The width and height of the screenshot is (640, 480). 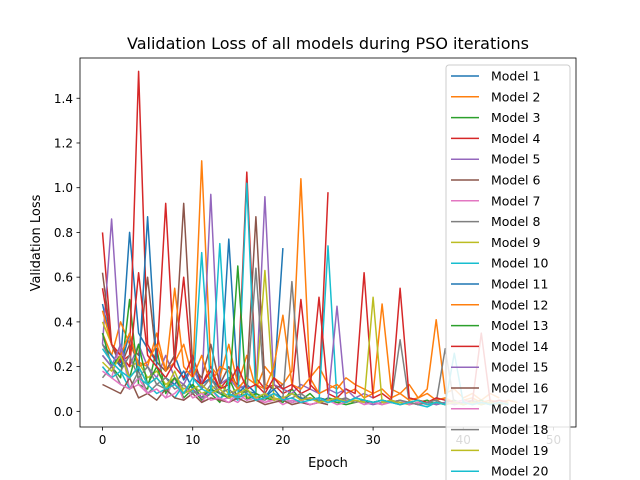 I want to click on y-axis-label: Validation Loss, so click(x=36, y=242).